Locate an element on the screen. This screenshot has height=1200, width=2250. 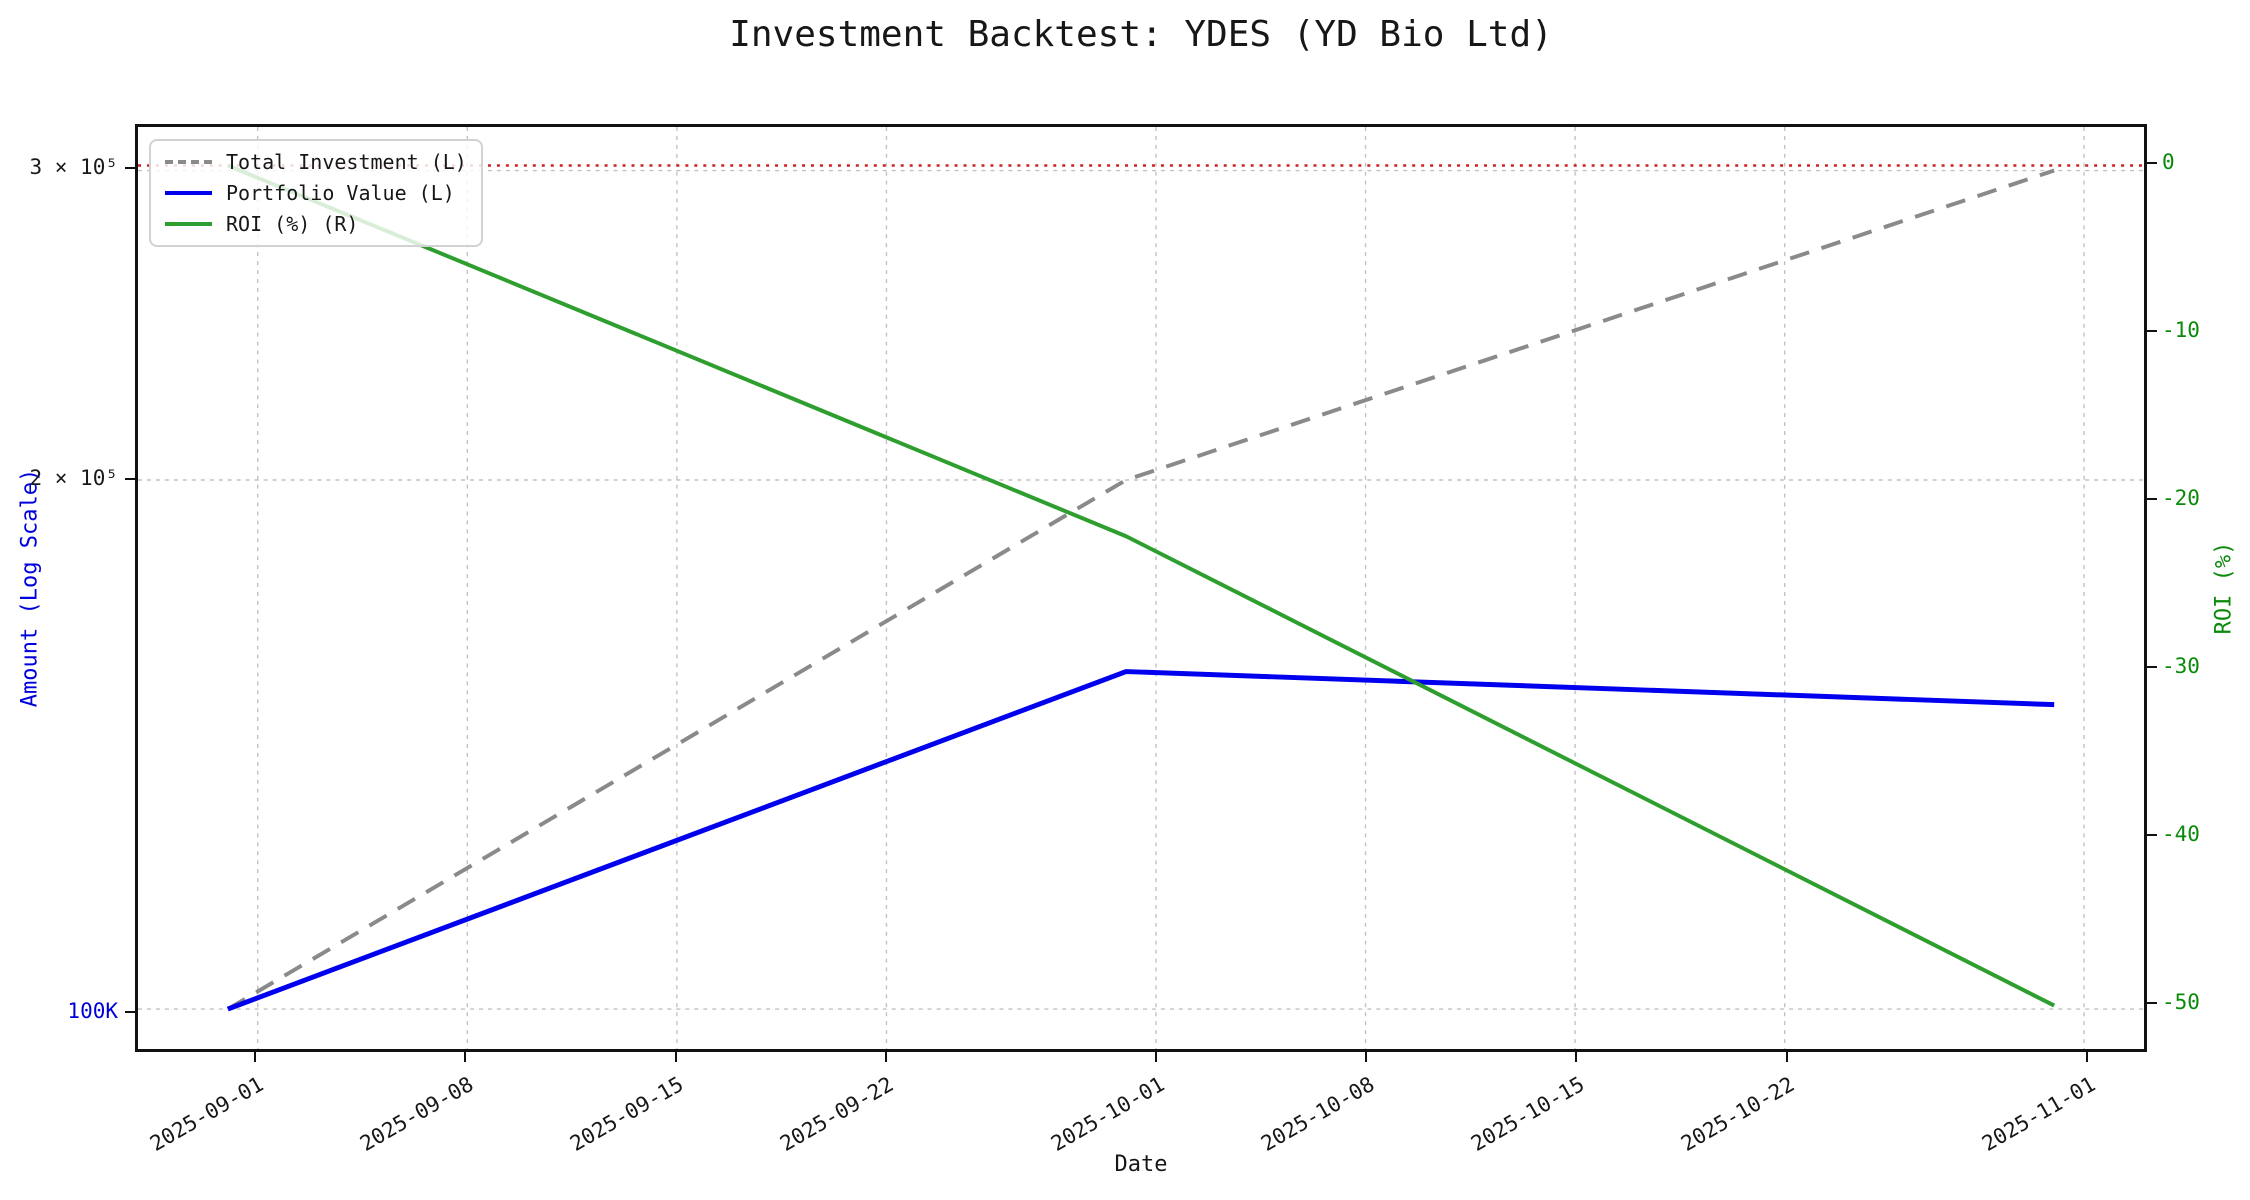
x-tick-label: 2025-09-08 is located at coordinates (416, 1114).